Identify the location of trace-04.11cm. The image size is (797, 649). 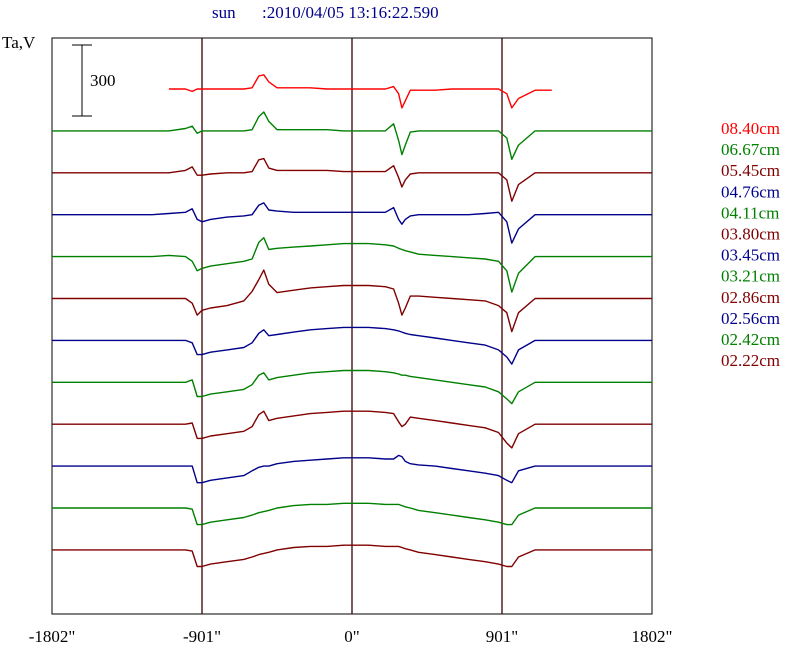
(352, 265).